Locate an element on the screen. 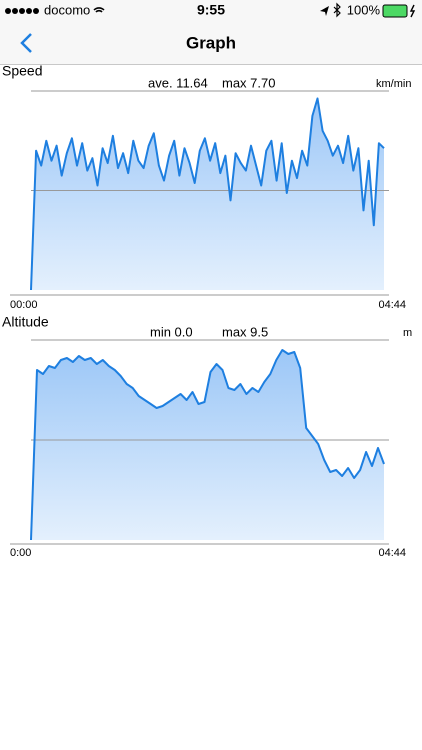  chart-title: Speed is located at coordinates (22, 71).